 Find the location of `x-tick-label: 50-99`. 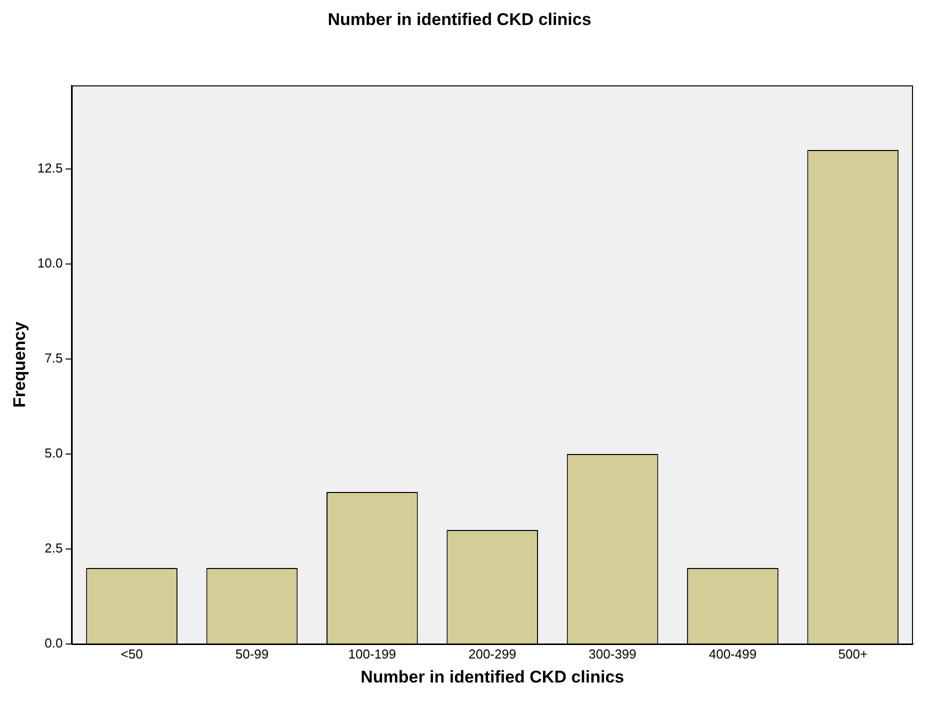

x-tick-label: 50-99 is located at coordinates (252, 654).